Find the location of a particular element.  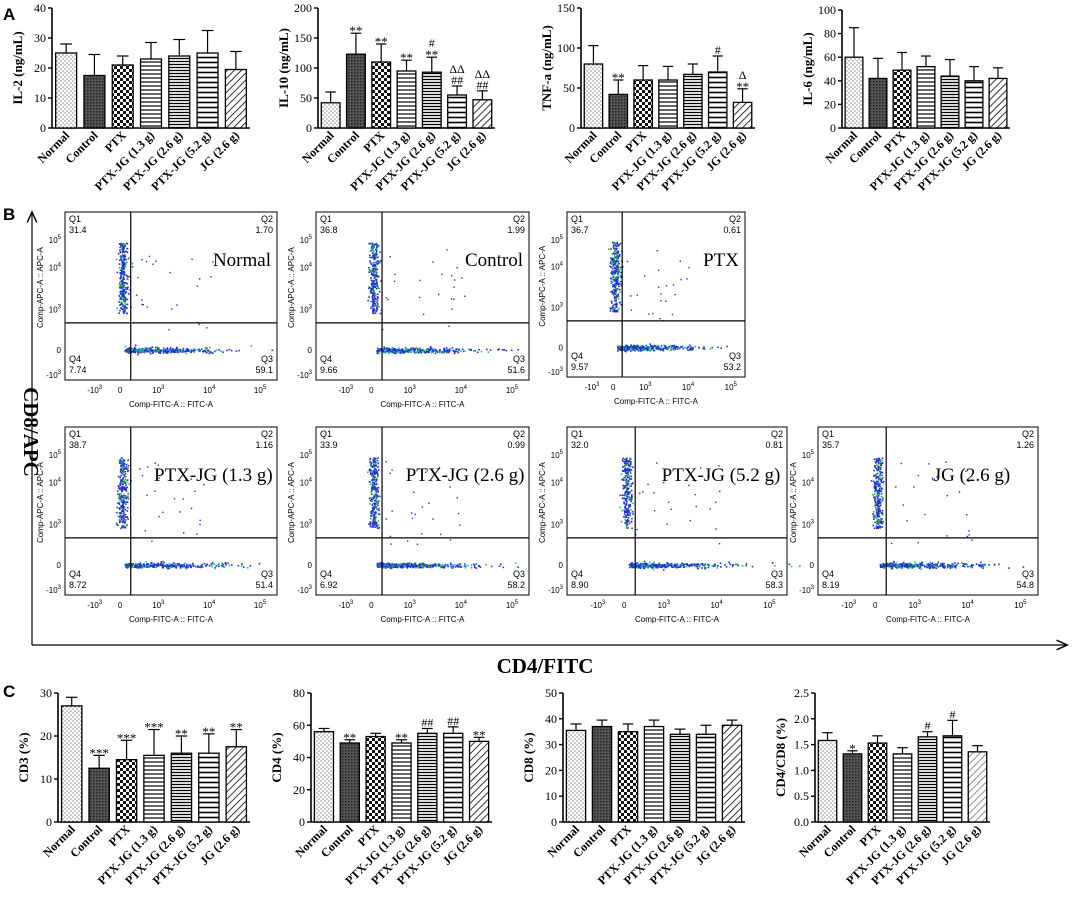

significance-mark: # is located at coordinates (953, 714).